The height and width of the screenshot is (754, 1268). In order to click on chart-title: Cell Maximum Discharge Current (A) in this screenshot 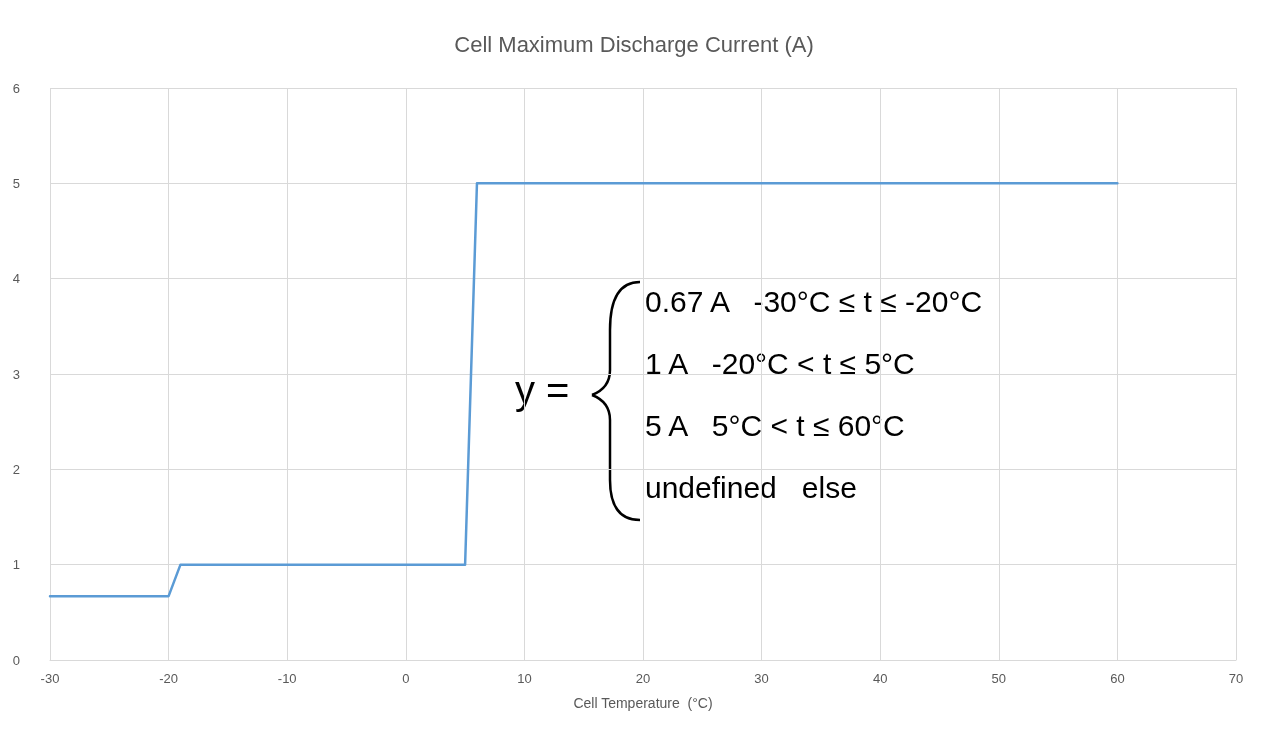, I will do `click(634, 44)`.